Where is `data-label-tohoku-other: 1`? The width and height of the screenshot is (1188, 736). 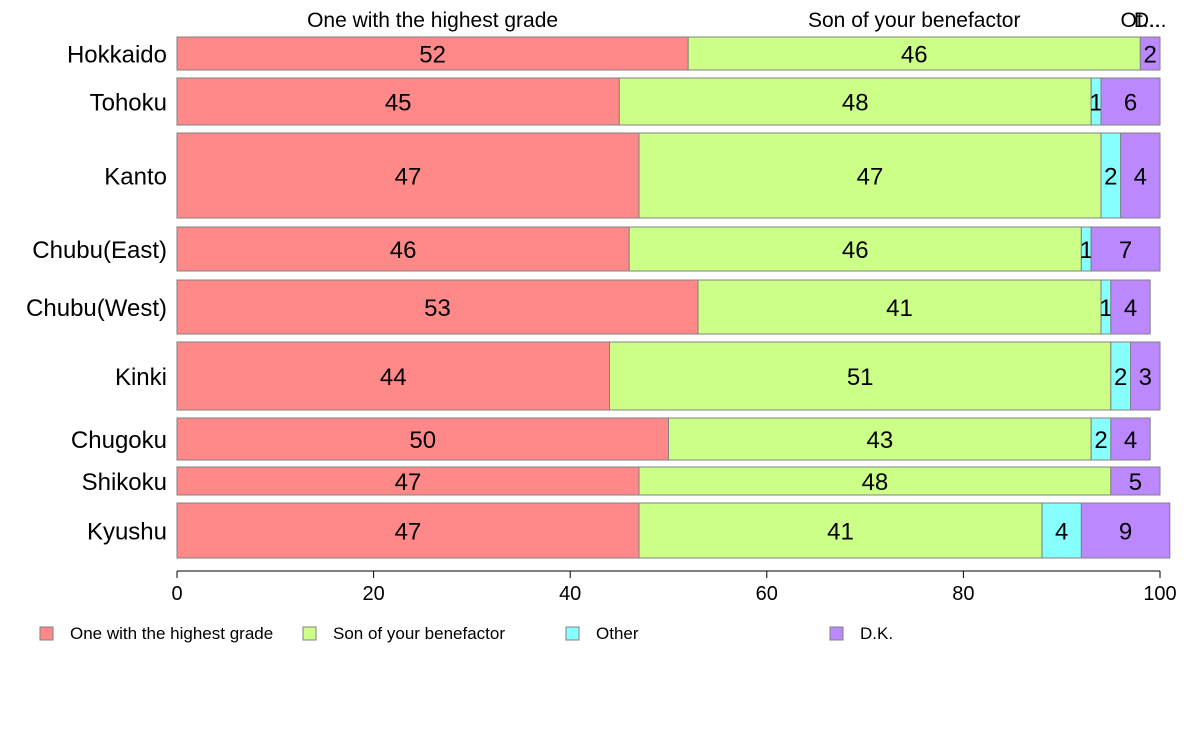 data-label-tohoku-other: 1 is located at coordinates (1095, 103).